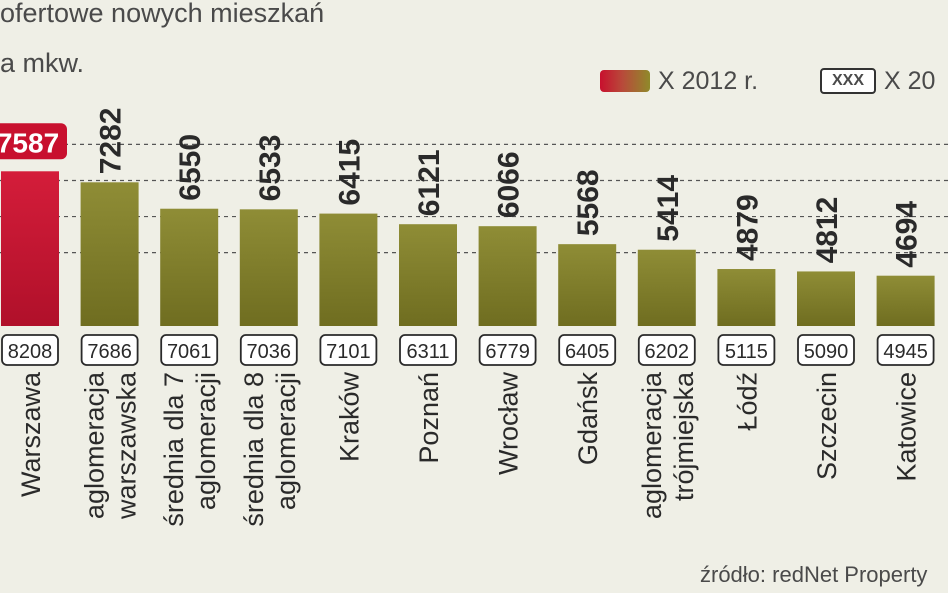 This screenshot has width=948, height=593. Describe the element at coordinates (95, 445) in the screenshot. I see `category-label-1-0: aglomeracja` at that location.